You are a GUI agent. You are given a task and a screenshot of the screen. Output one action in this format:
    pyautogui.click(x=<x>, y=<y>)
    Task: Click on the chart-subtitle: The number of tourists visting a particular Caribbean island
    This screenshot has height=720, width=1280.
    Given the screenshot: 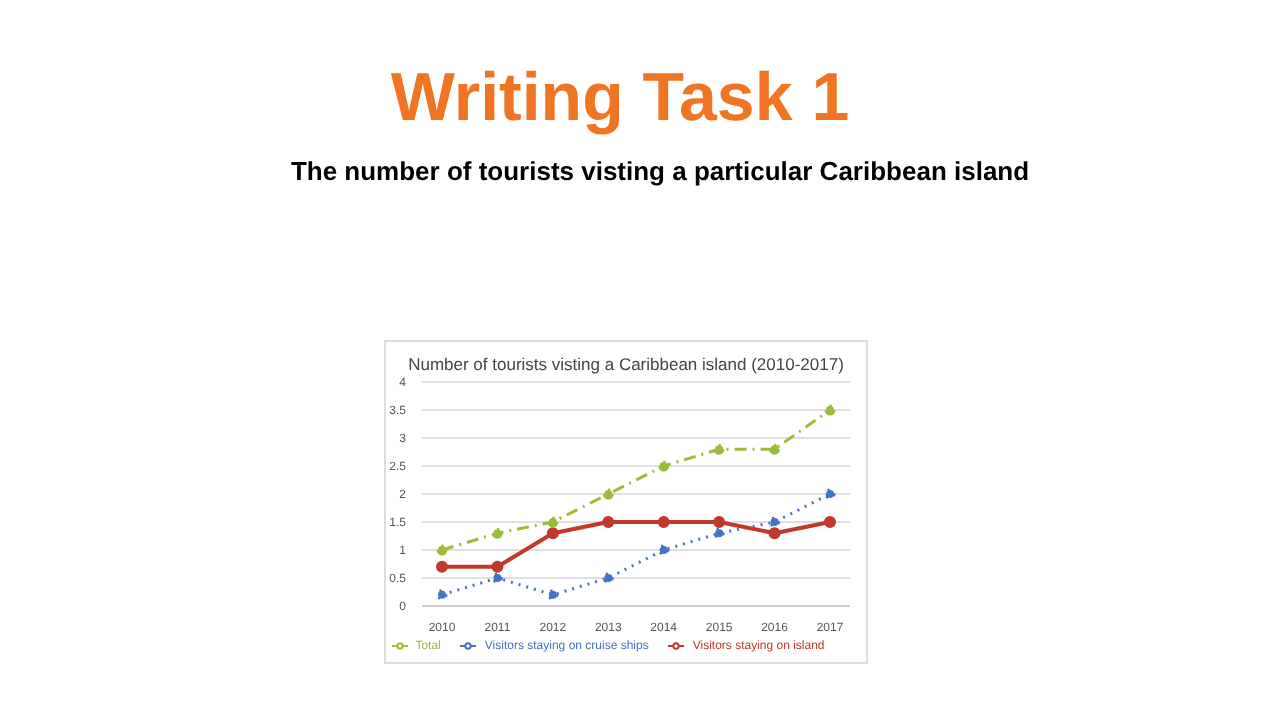 What is the action you would take?
    pyautogui.click(x=660, y=171)
    